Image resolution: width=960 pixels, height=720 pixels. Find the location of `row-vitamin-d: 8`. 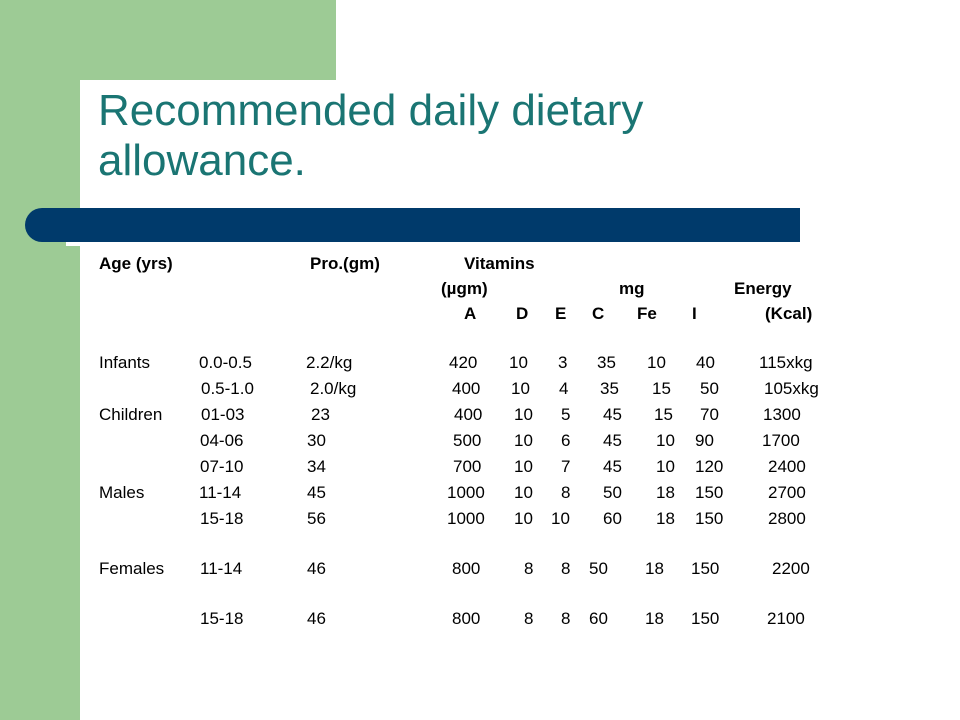

row-vitamin-d: 8 is located at coordinates (529, 618).